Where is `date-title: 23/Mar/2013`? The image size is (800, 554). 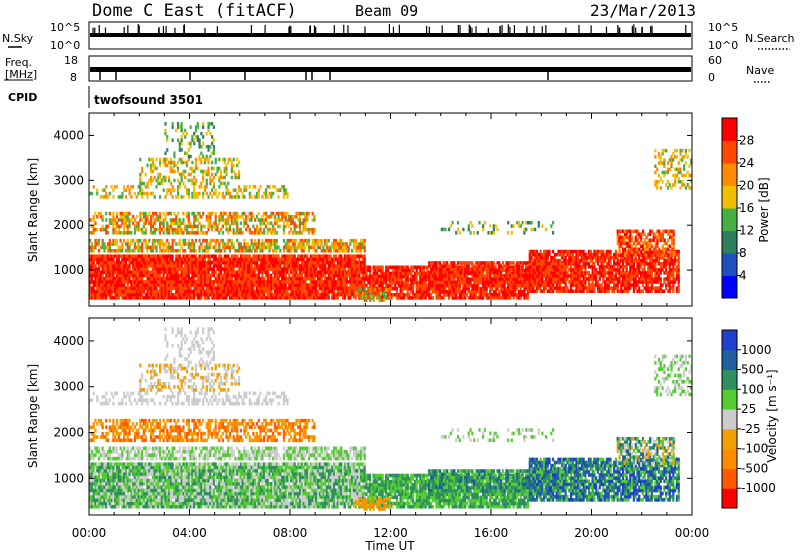
date-title: 23/Mar/2013 is located at coordinates (643, 10).